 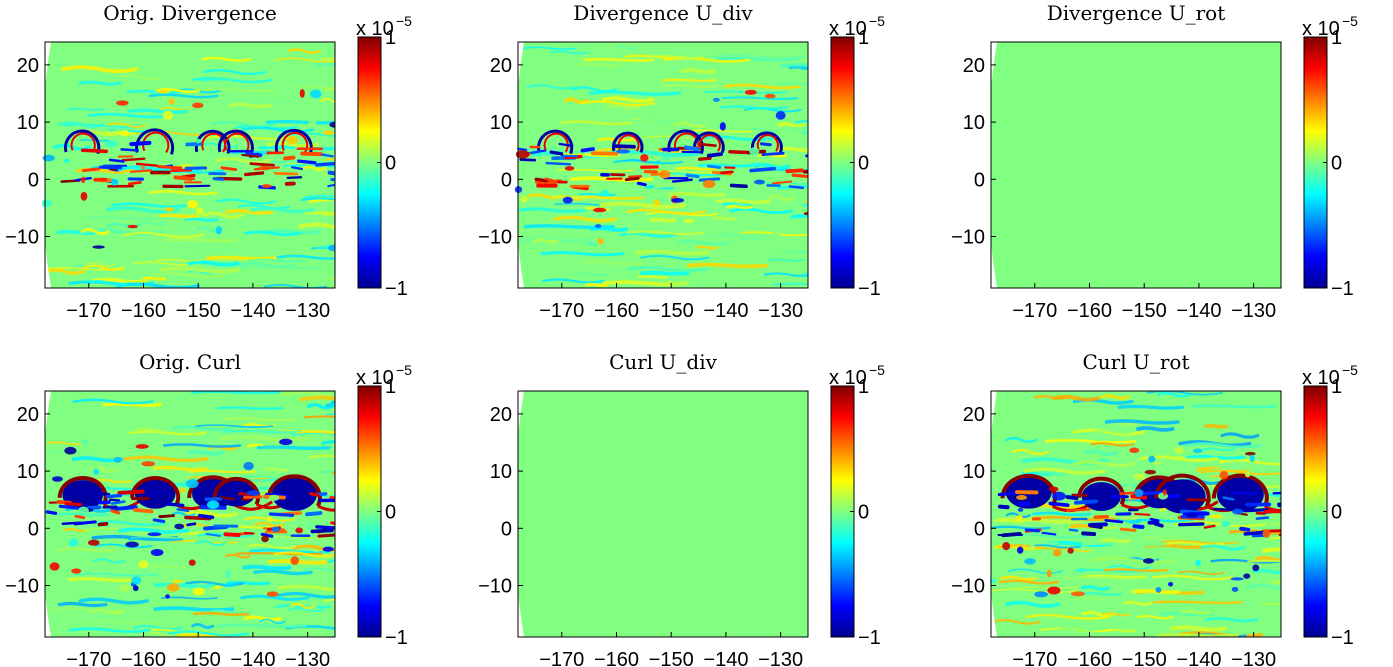 What do you see at coordinates (663, 13) in the screenshot?
I see `panel-title: Divergence U_div` at bounding box center [663, 13].